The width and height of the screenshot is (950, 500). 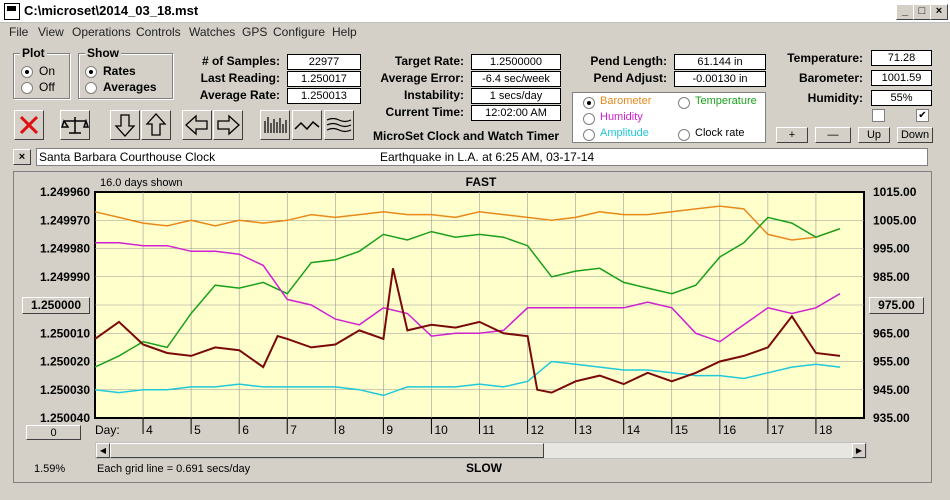 What do you see at coordinates (27, 72) in the screenshot?
I see `plot-on-radio` at bounding box center [27, 72].